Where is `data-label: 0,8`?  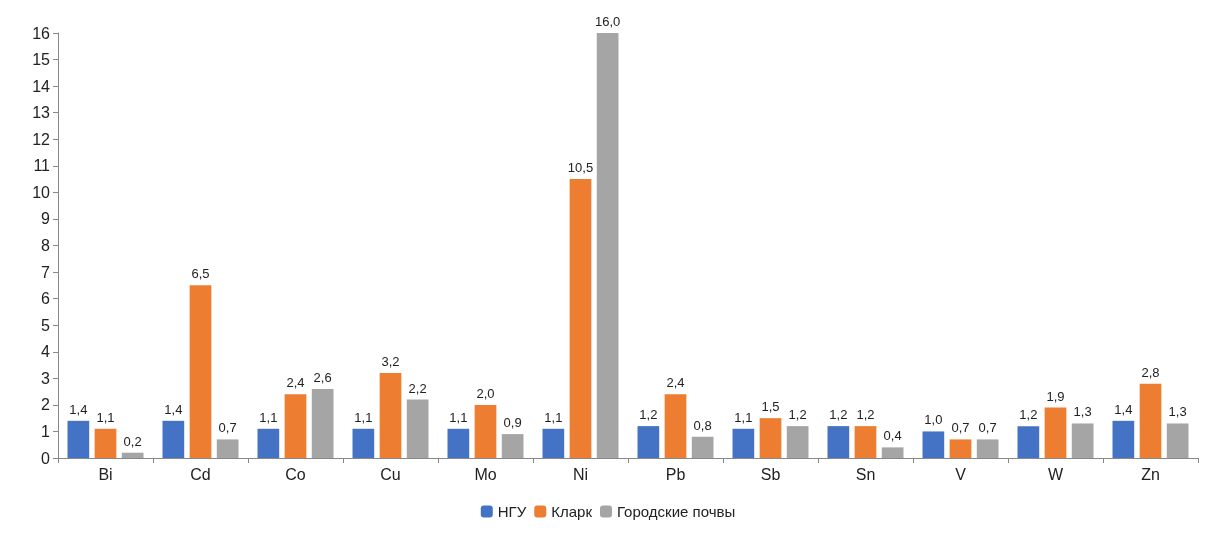 data-label: 0,8 is located at coordinates (702, 425).